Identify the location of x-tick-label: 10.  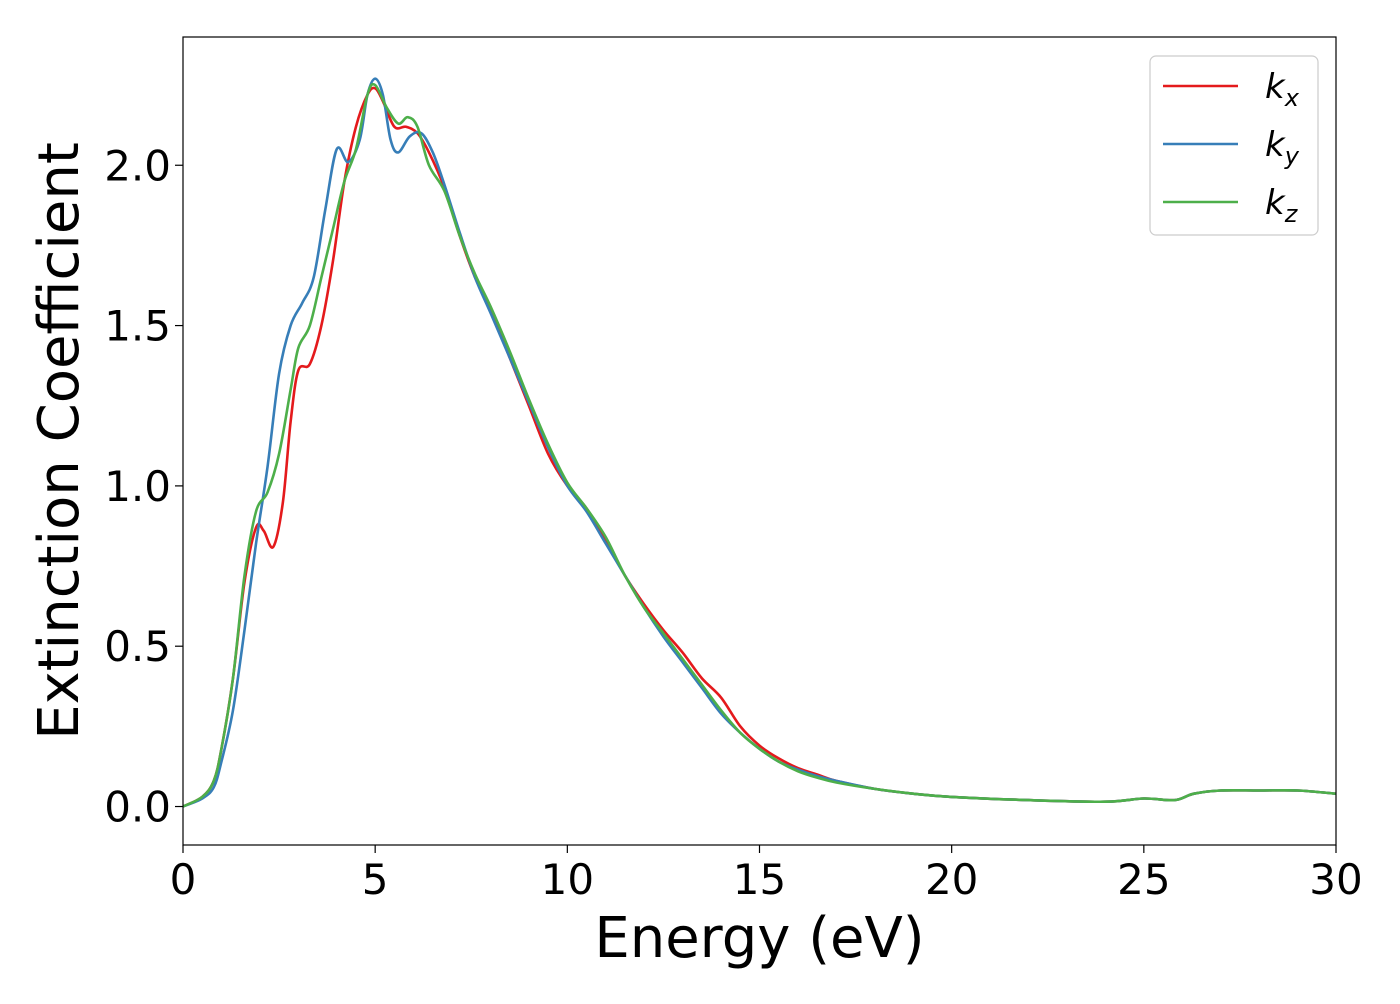
(567, 879).